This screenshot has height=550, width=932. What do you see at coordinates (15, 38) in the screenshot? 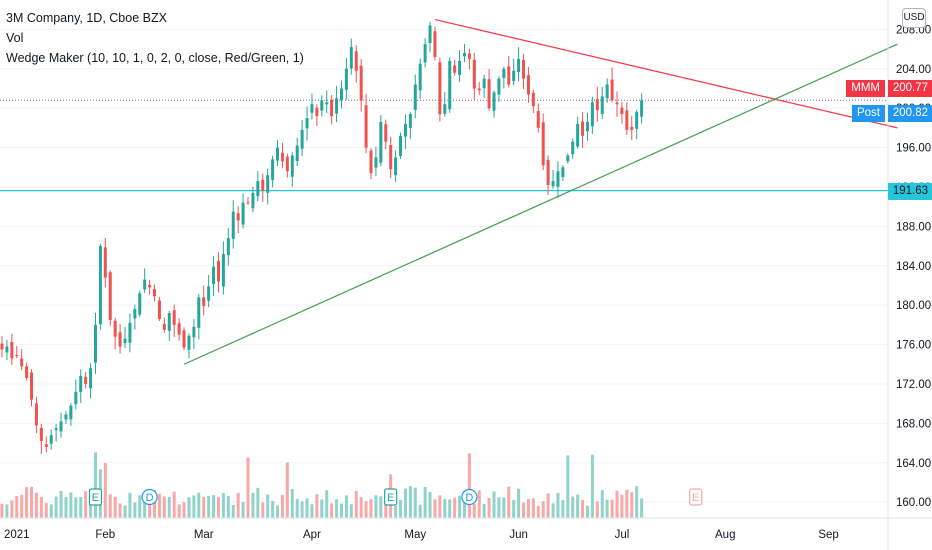
I see `volume-indicator-label: Vol` at bounding box center [15, 38].